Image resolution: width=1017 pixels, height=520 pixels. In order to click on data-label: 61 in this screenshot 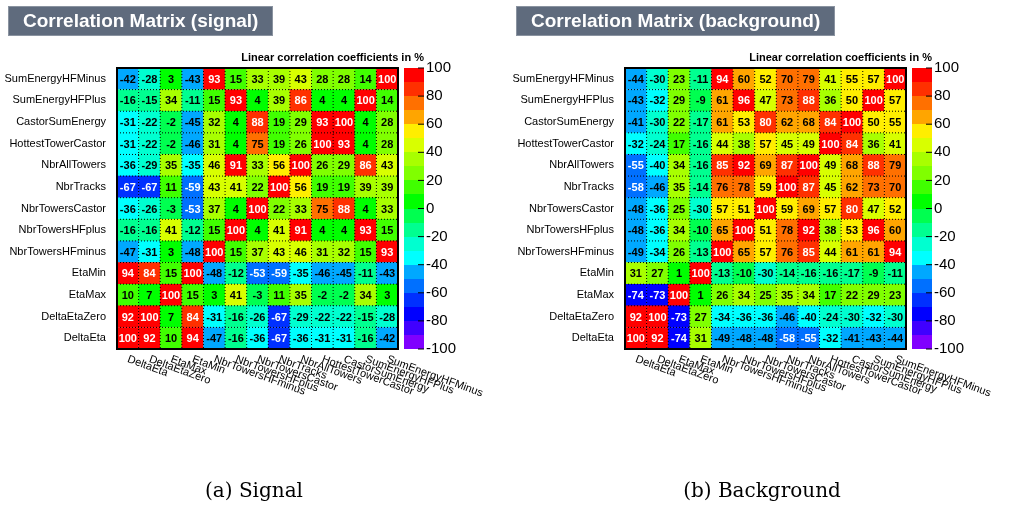, I will do `click(722, 122)`.